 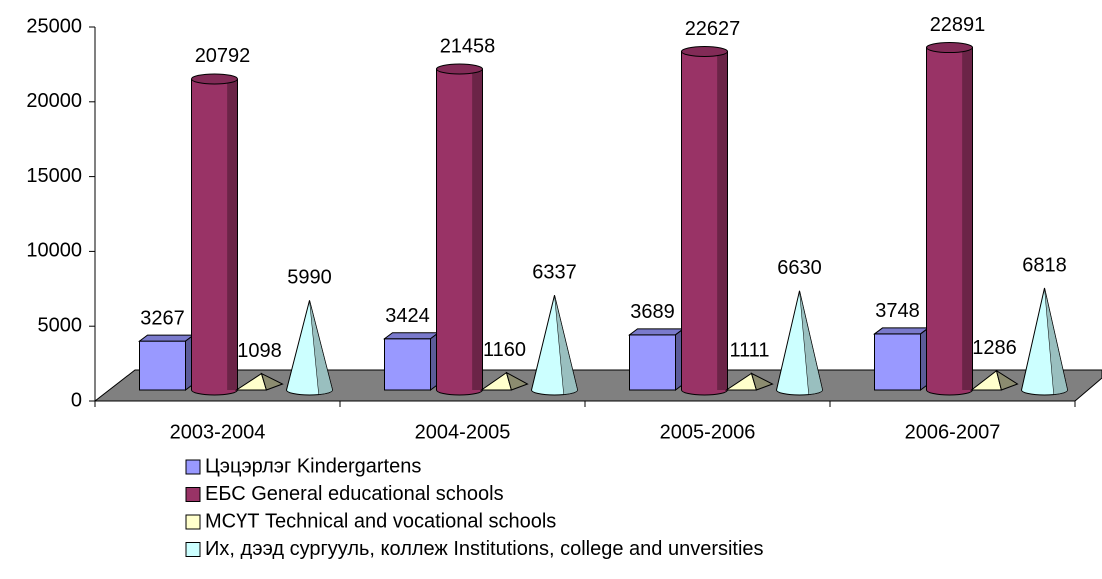 What do you see at coordinates (652, 312) in the screenshot?
I see `data-label: 3689` at bounding box center [652, 312].